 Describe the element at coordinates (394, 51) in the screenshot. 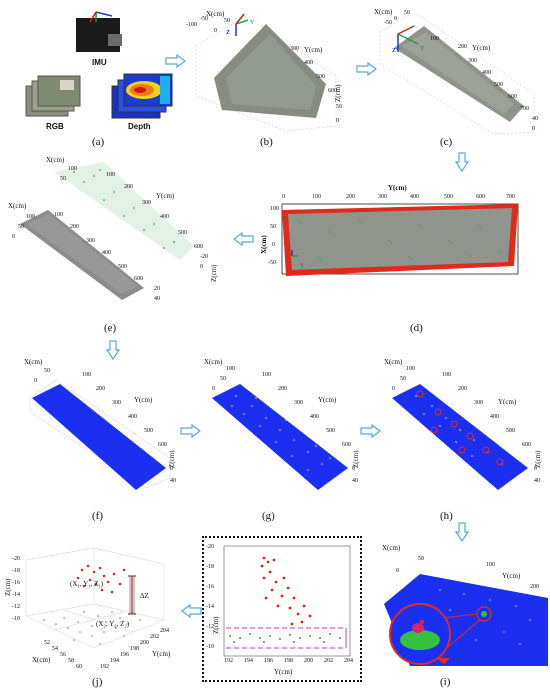

I see `axis-z-letter-c: Z` at that location.